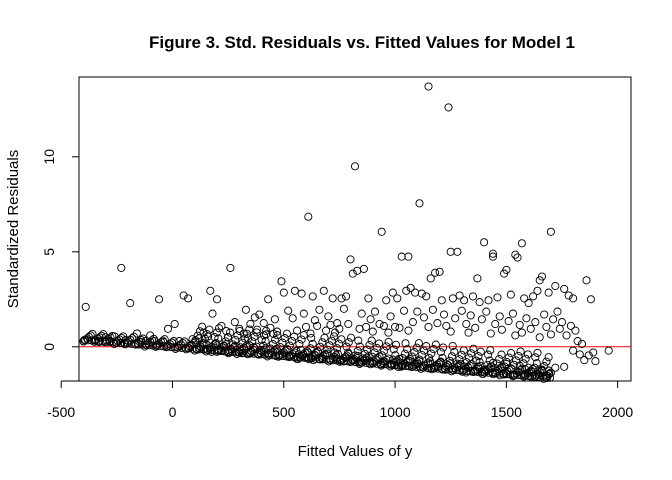 The width and height of the screenshot is (672, 480). Describe the element at coordinates (60, 250) in the screenshot. I see `y-axis-ticks: 0 5 10` at that location.